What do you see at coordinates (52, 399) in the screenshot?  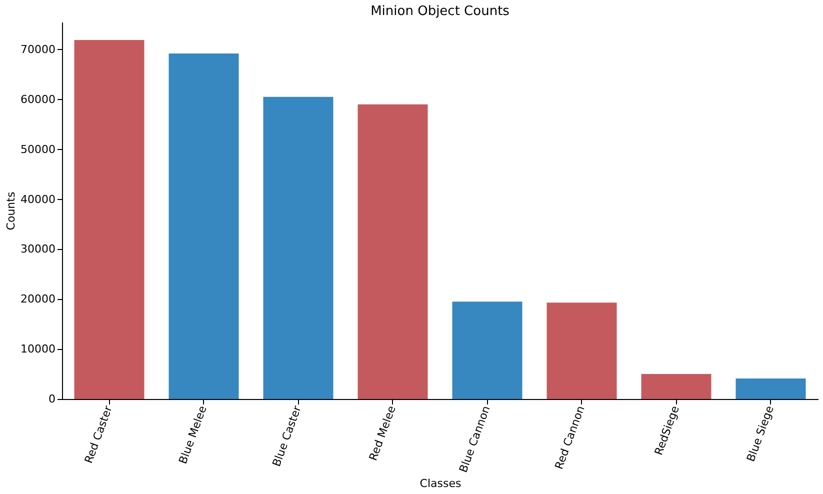 I see `y-tick-label: 0` at bounding box center [52, 399].